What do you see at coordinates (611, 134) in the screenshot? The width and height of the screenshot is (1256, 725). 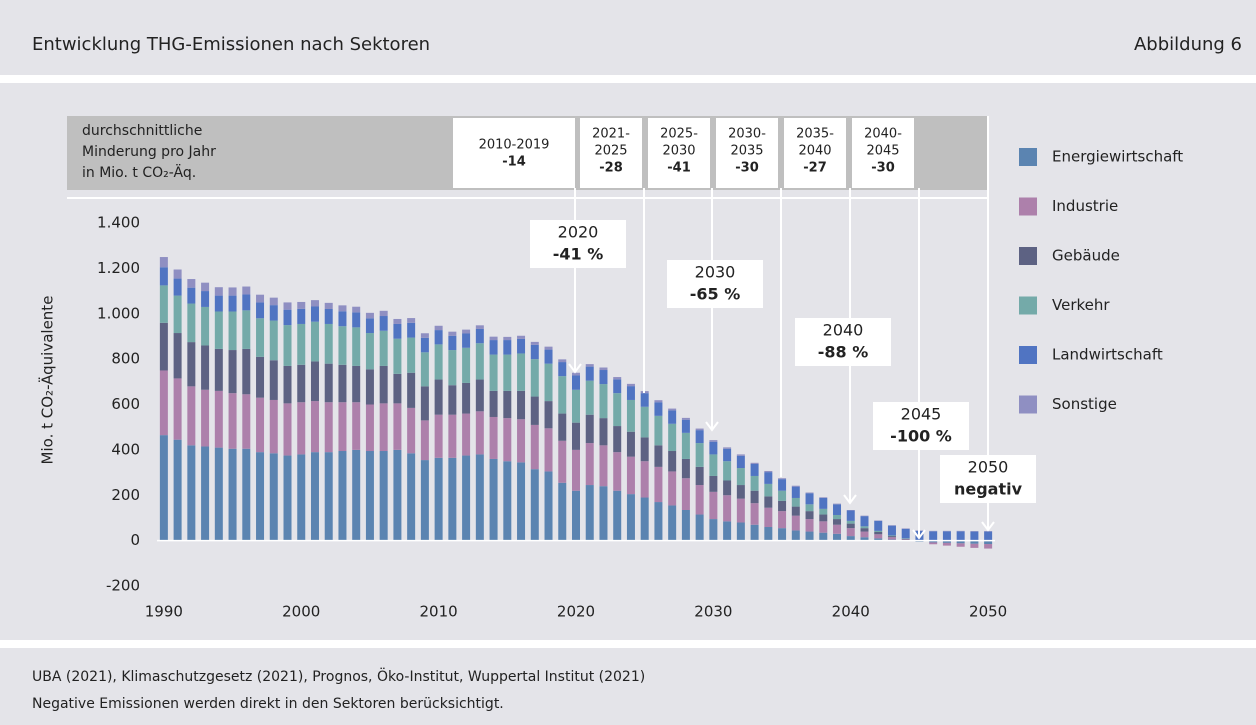 I see `period-label: 2021-` at bounding box center [611, 134].